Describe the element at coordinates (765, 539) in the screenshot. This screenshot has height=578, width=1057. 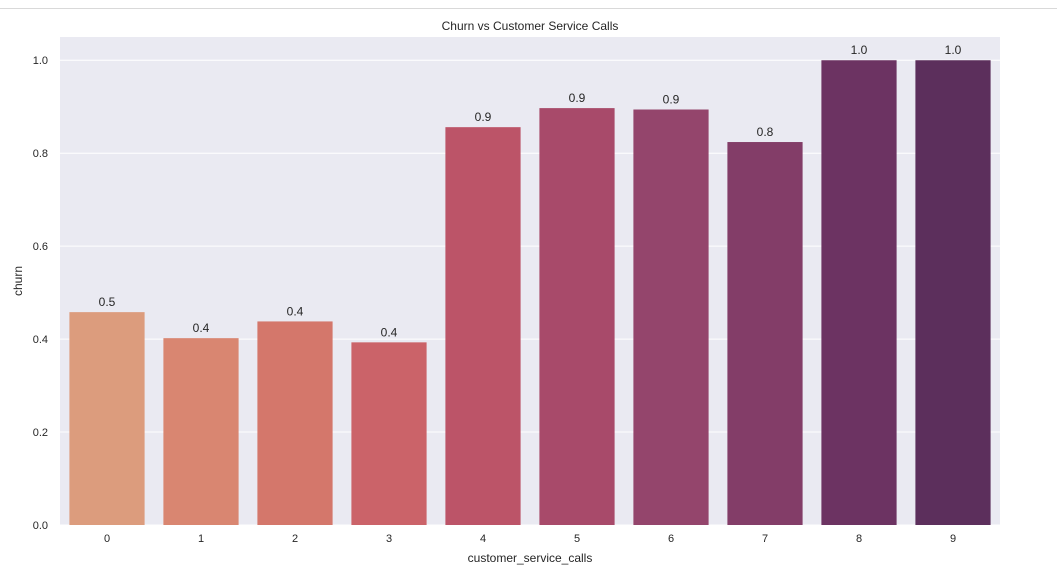
I see `x-tick-label: 7` at that location.